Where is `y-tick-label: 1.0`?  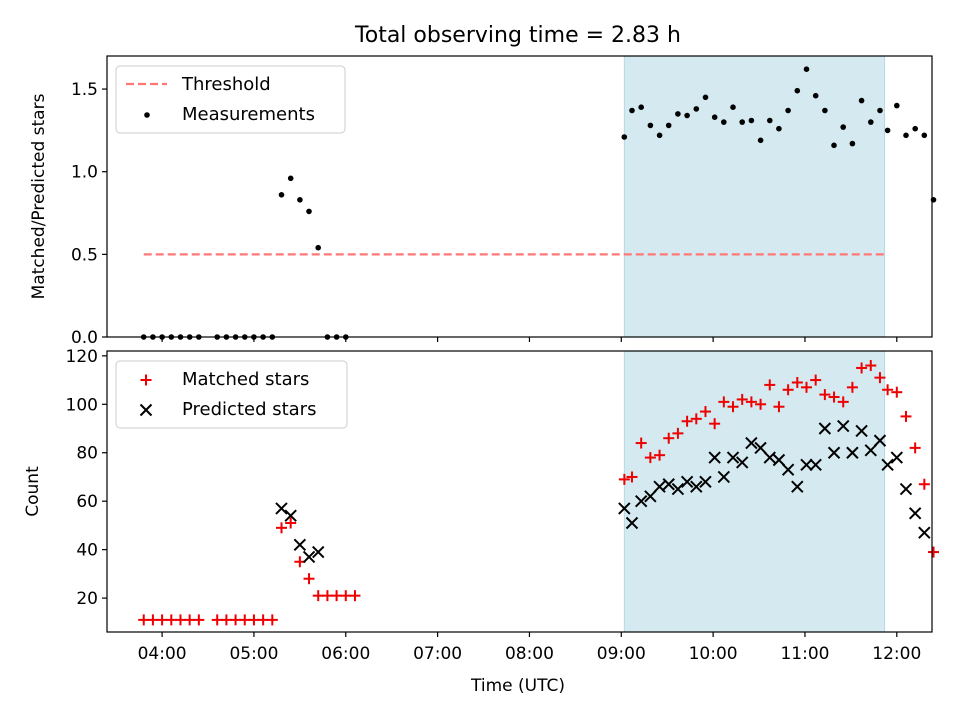 y-tick-label: 1.0 is located at coordinates (84, 173).